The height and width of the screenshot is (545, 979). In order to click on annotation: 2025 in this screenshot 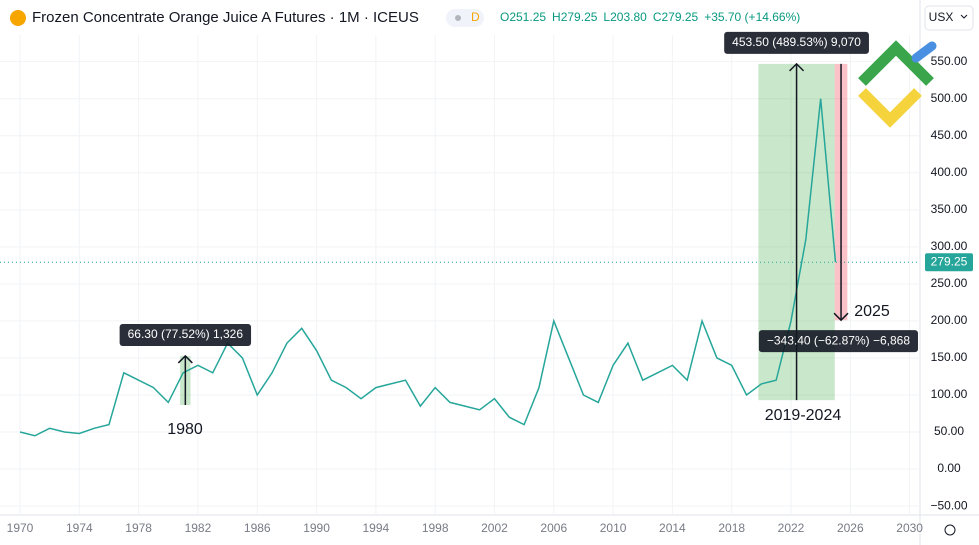, I will do `click(872, 311)`.